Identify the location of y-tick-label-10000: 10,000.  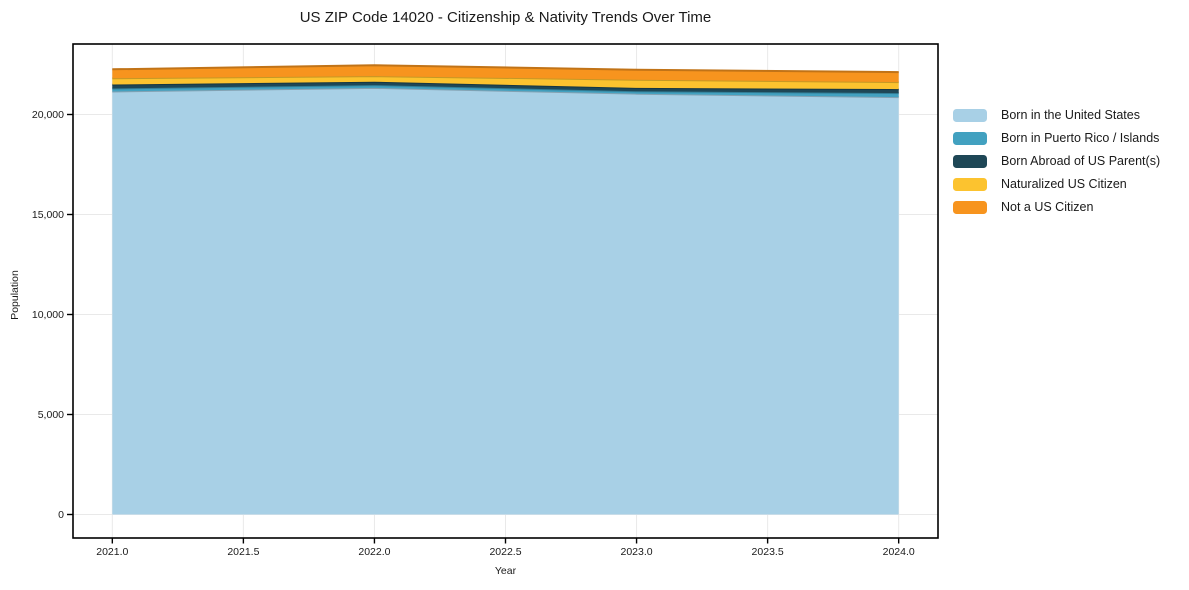
(48, 315).